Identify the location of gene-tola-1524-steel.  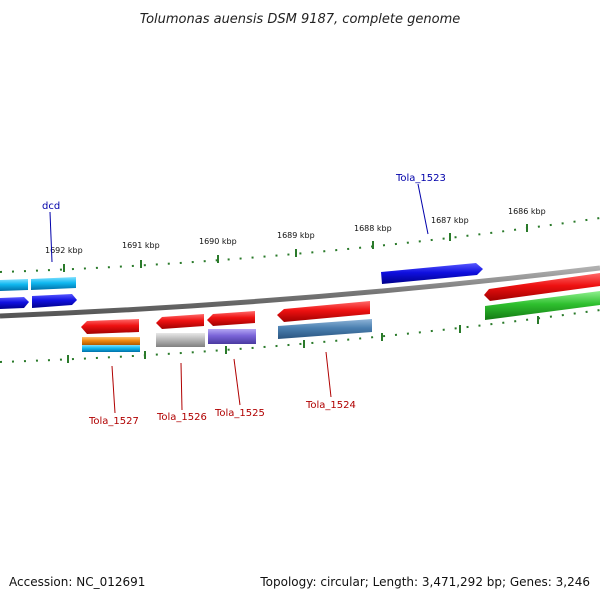
(325, 329).